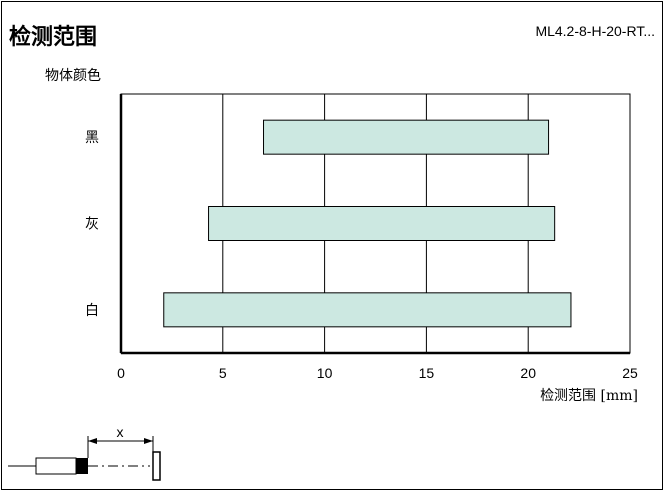 The height and width of the screenshot is (491, 665). I want to click on category-label: 灰, so click(92, 225).